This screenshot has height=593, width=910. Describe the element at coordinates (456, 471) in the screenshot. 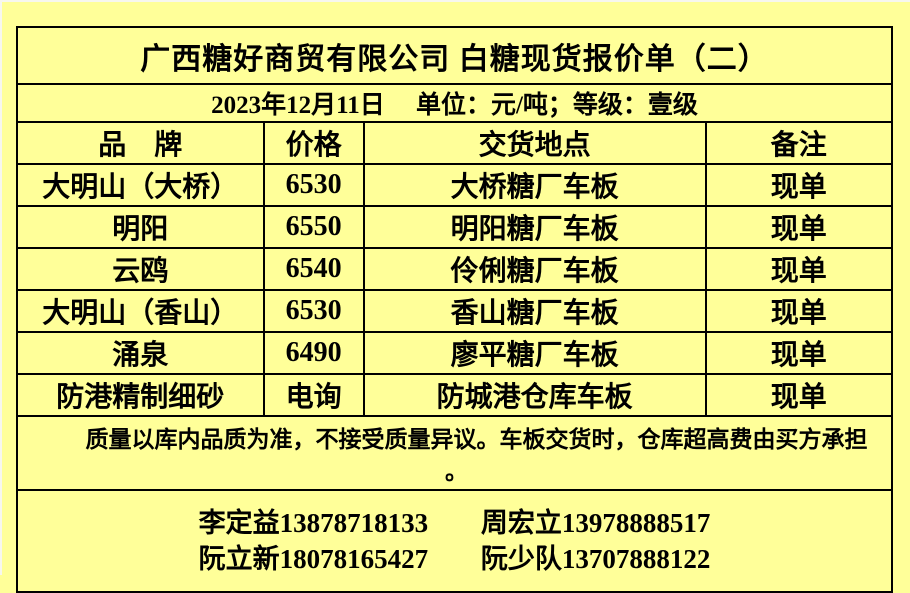

I see `disclaimer-text-wrap: 。` at that location.